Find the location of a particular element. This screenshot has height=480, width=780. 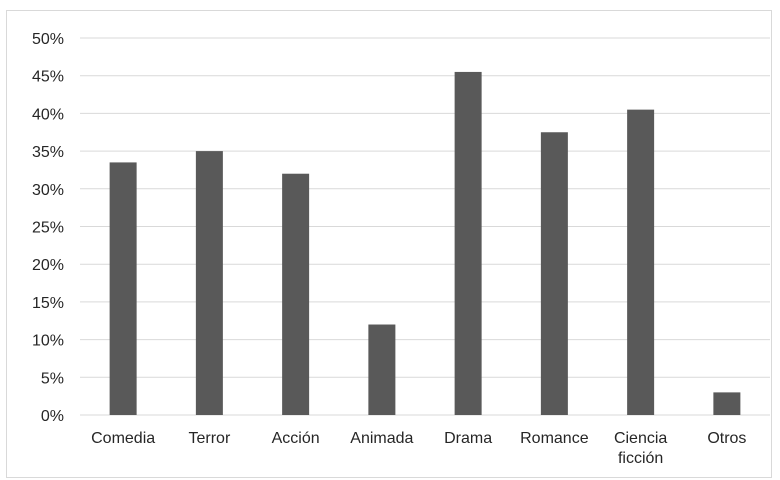

x-category-label: Comedia is located at coordinates (123, 438).